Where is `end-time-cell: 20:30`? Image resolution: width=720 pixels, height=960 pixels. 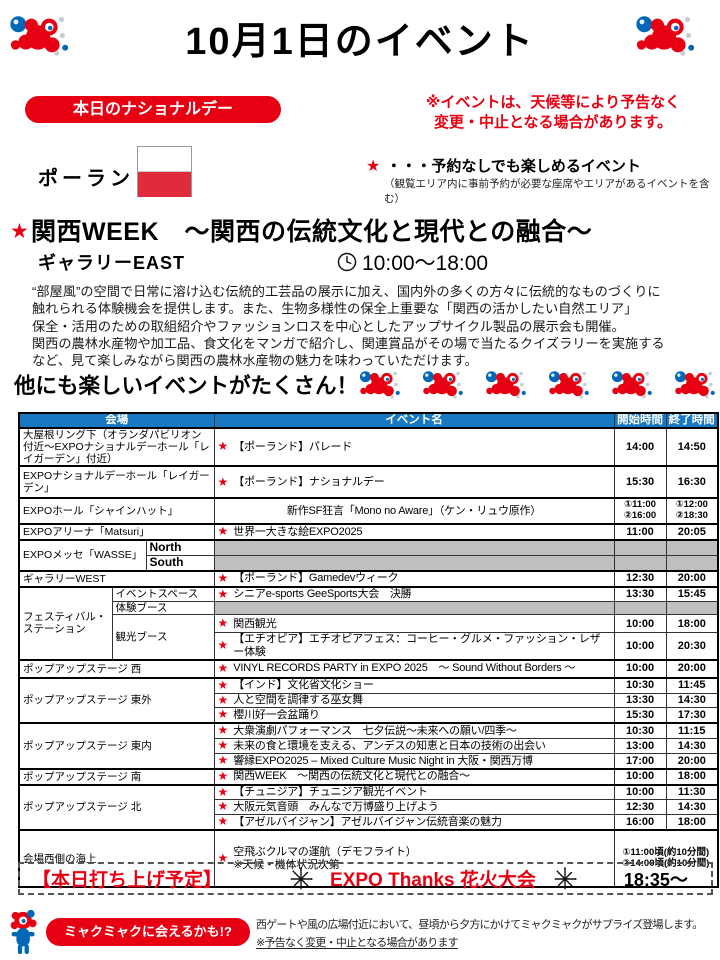 end-time-cell: 20:30 is located at coordinates (692, 646).